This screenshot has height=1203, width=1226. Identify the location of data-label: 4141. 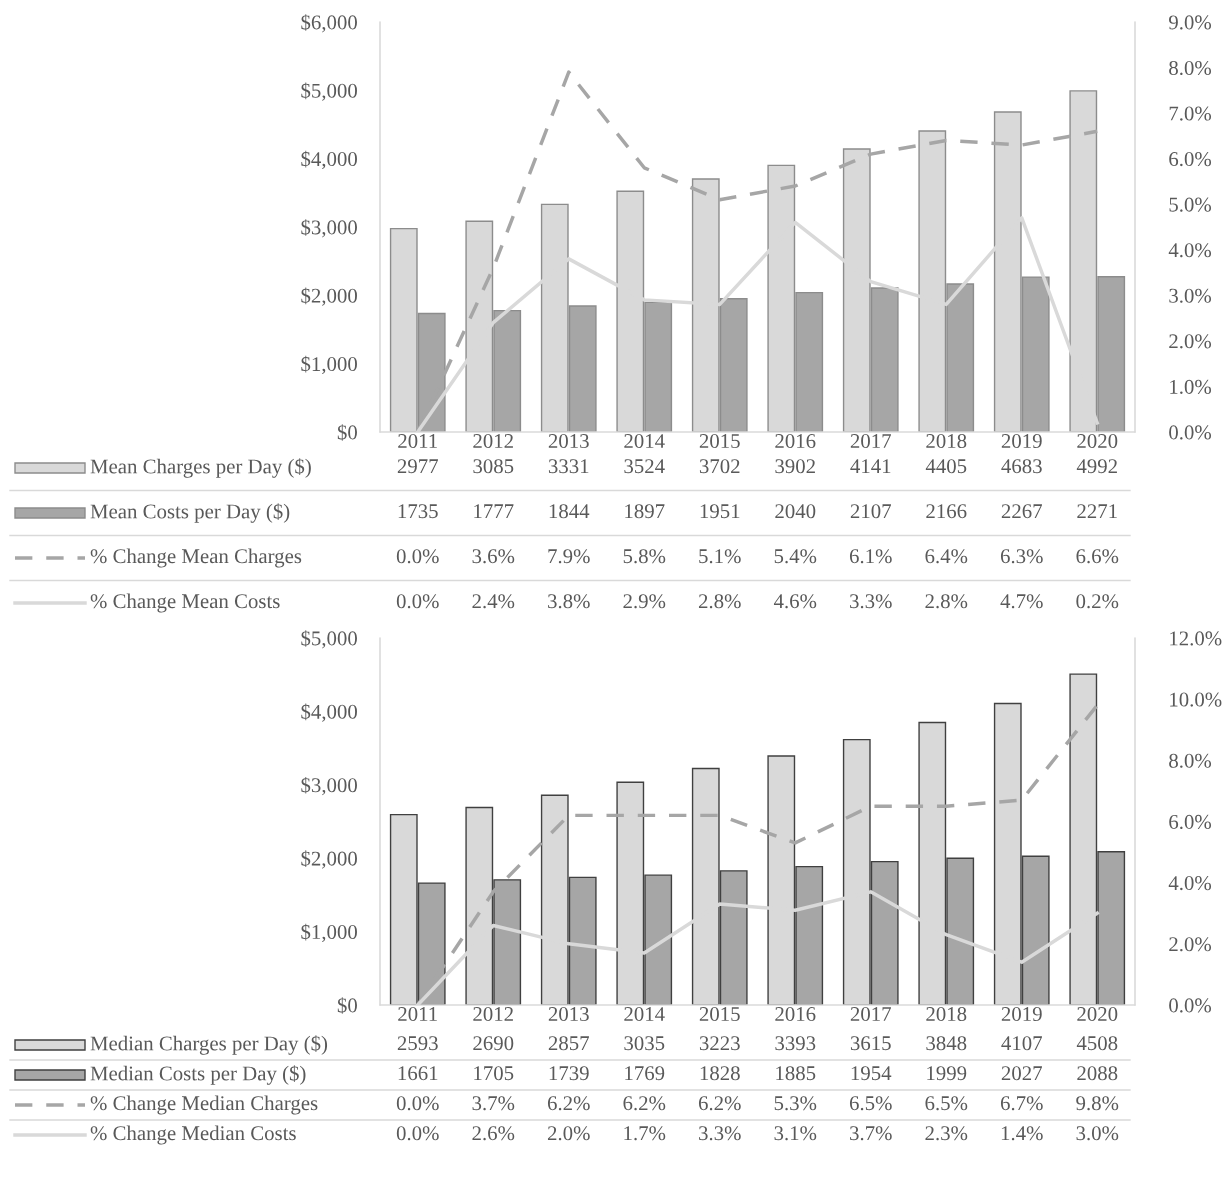
(870, 466).